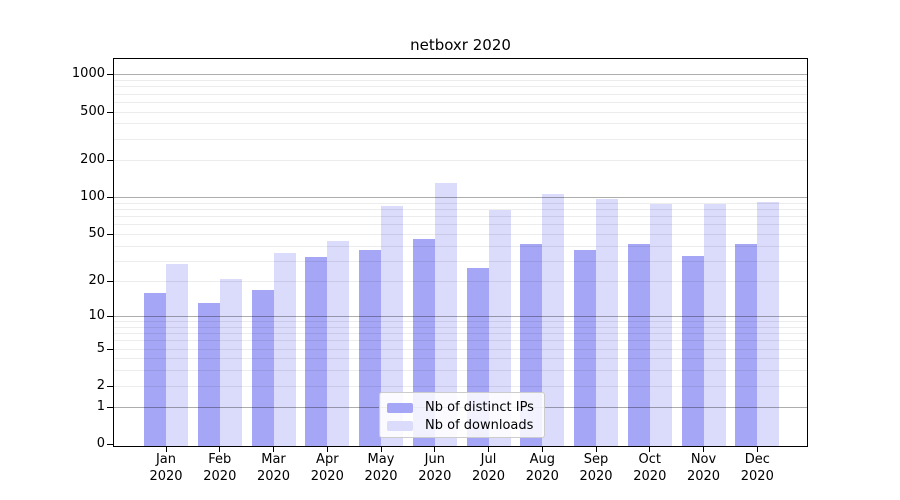  Describe the element at coordinates (768, 323) in the screenshot. I see `bar-dec-downloads` at that location.